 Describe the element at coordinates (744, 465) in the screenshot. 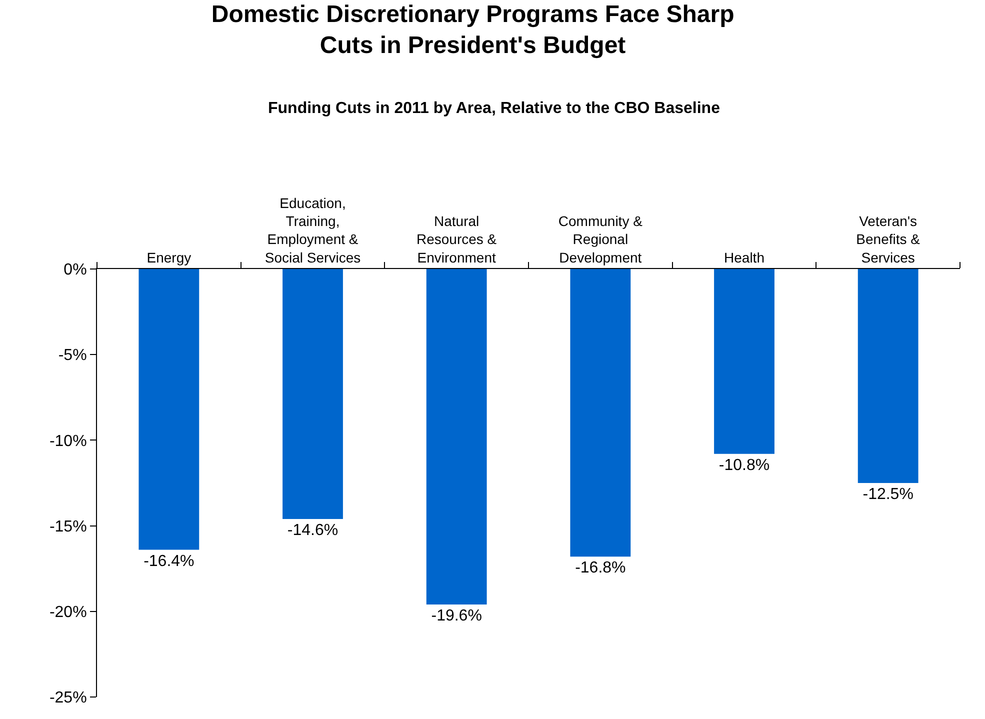

I see `data-label: -10.8%` at that location.